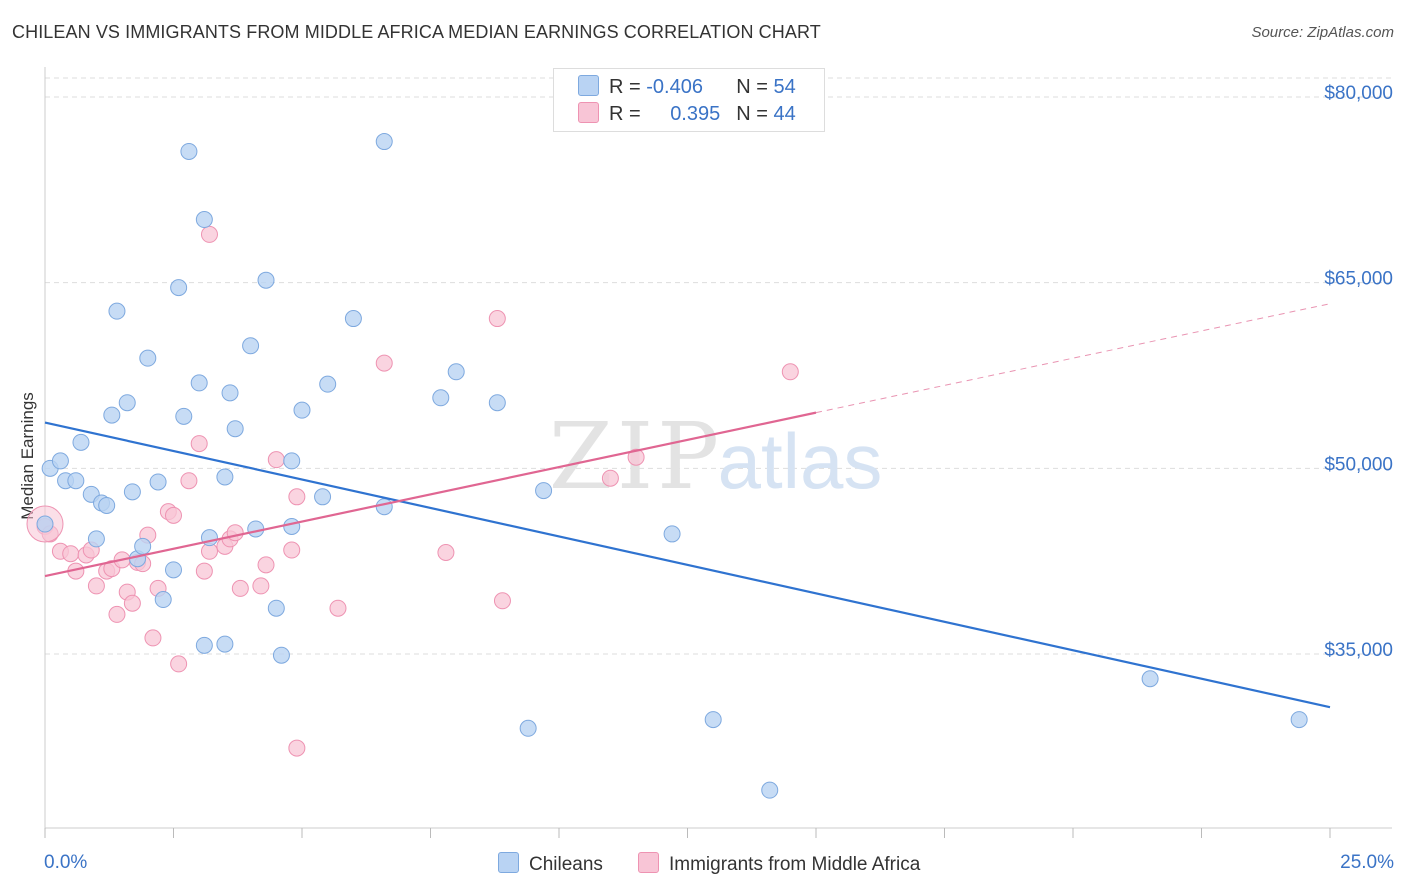  I want to click on immigrants-trend-line, so click(430, 494).